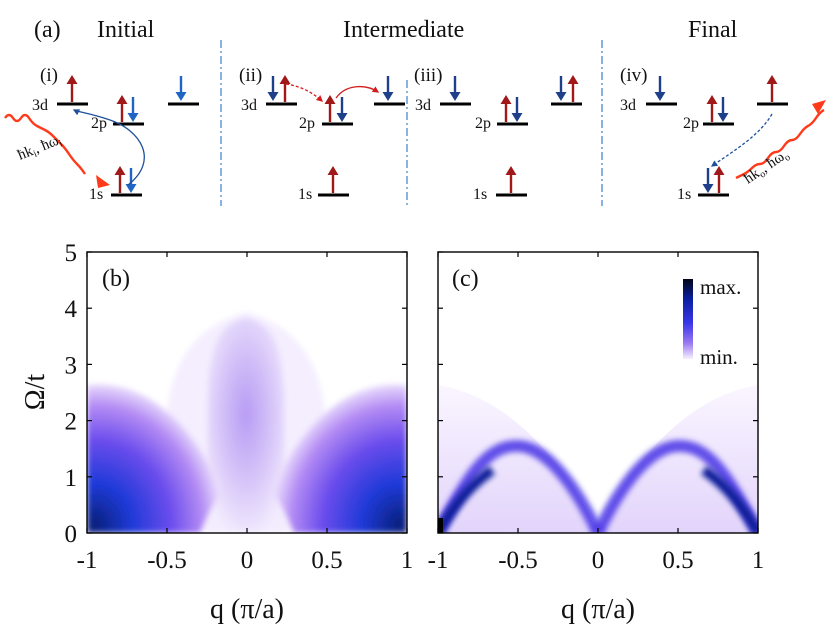 The image size is (830, 631). Describe the element at coordinates (466, 499) in the screenshot. I see `dispersion-edge-left` at that location.